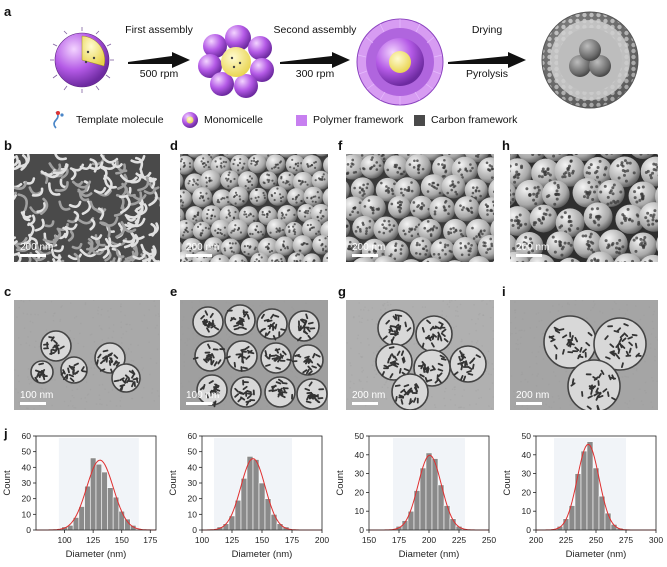 This screenshot has width=667, height=567. Describe the element at coordinates (159, 30) in the screenshot. I see `step1-title: First assembly` at that location.